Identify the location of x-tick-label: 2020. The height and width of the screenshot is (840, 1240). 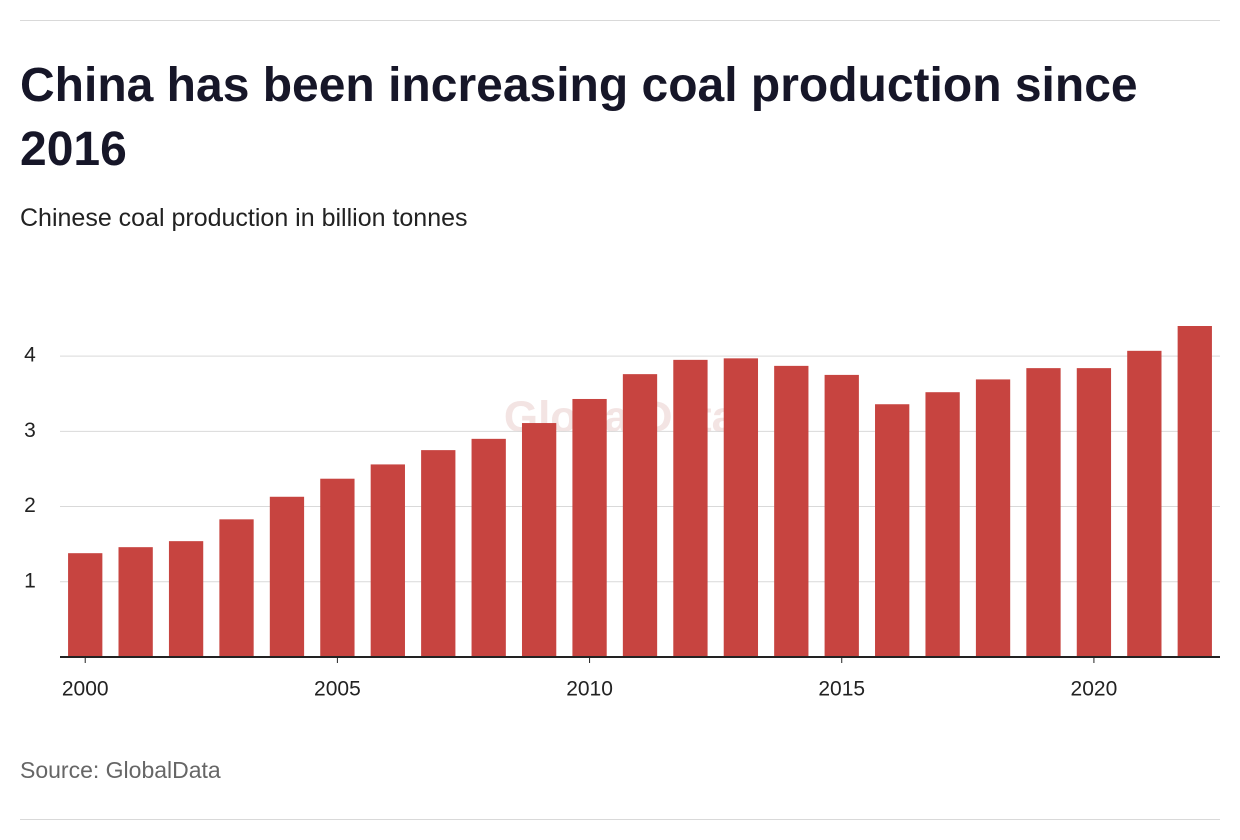
(1094, 689).